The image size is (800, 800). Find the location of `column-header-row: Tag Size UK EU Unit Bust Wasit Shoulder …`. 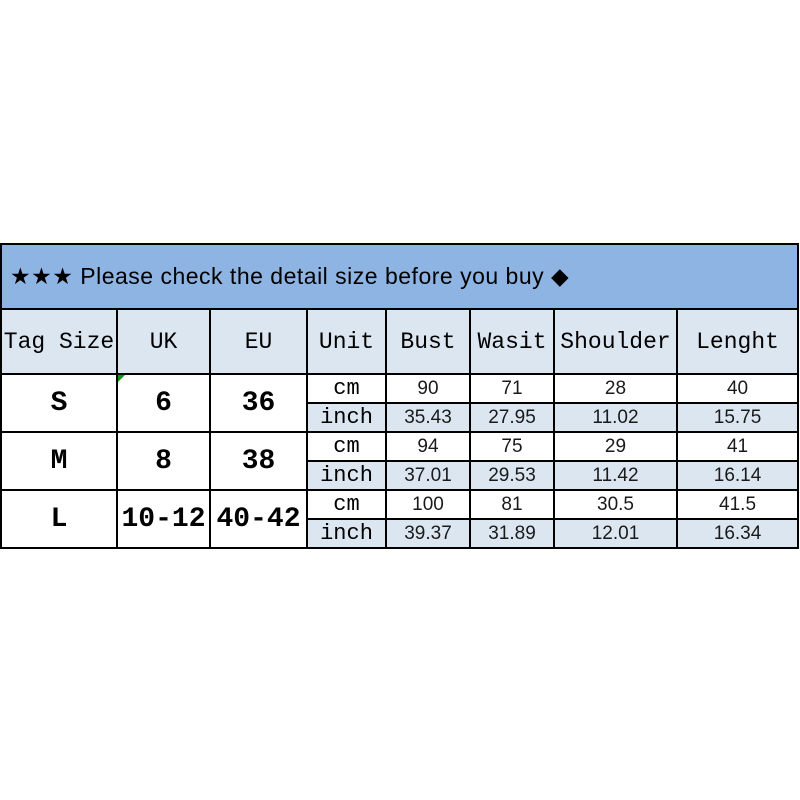

column-header-row: Tag Size UK EU Unit Bust Wasit Shoulder … is located at coordinates (400, 341).